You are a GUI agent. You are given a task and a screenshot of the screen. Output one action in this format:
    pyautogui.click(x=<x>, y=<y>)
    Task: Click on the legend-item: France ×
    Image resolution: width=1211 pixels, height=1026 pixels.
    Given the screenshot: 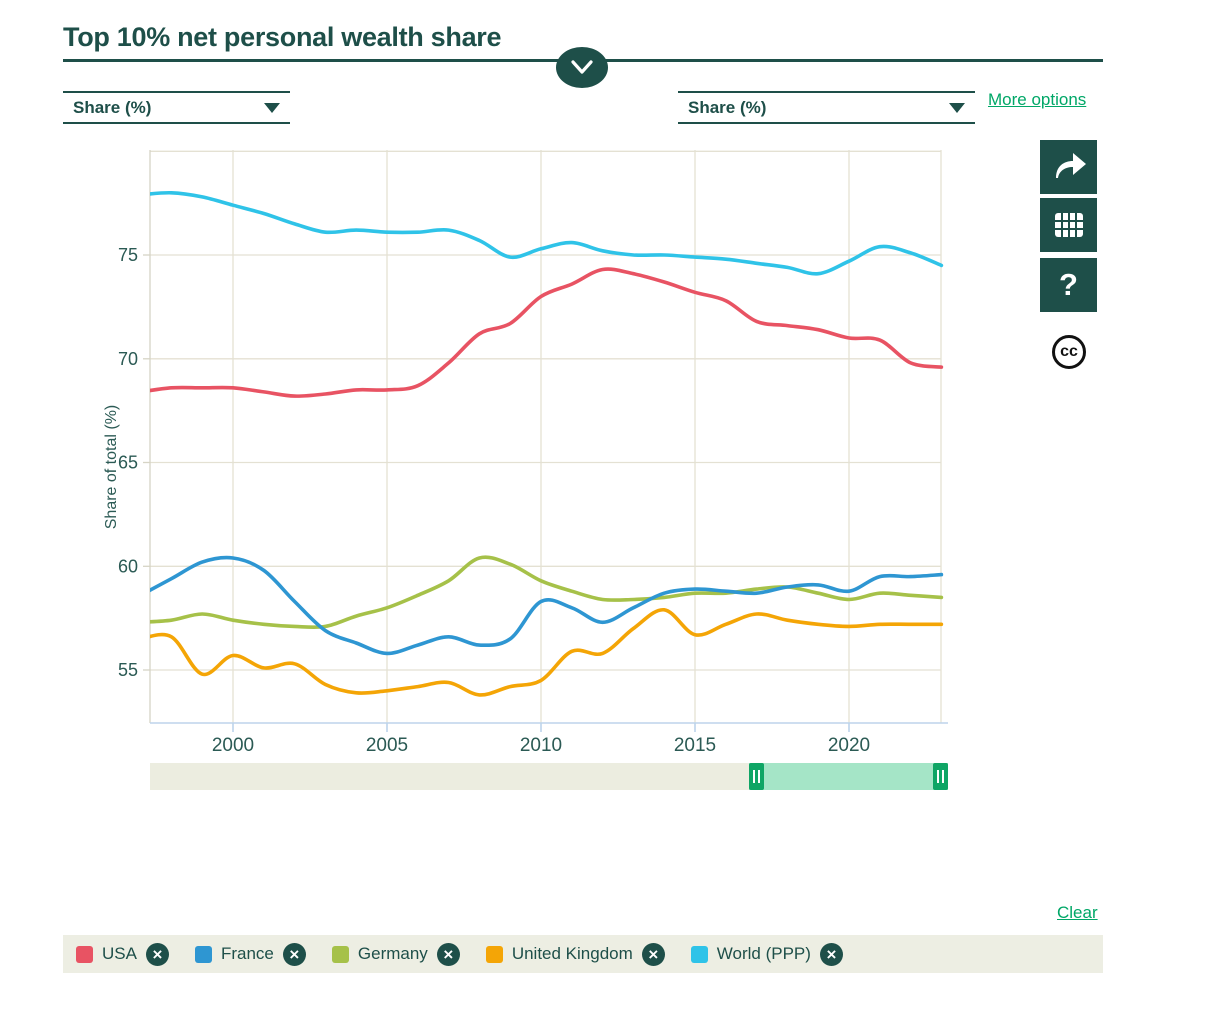 What is the action you would take?
    pyautogui.click(x=250, y=954)
    